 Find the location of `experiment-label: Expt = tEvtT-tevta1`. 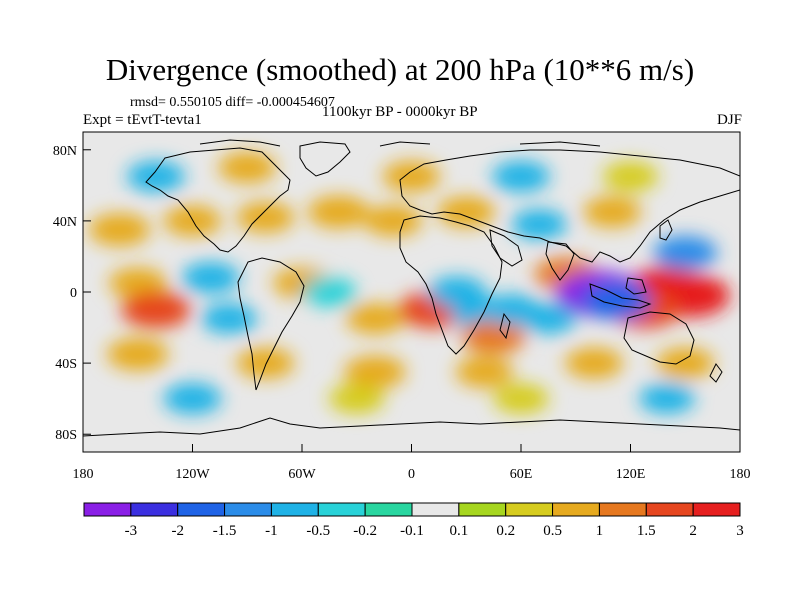

experiment-label: Expt = tEvtT-tevta1 is located at coordinates (142, 120).